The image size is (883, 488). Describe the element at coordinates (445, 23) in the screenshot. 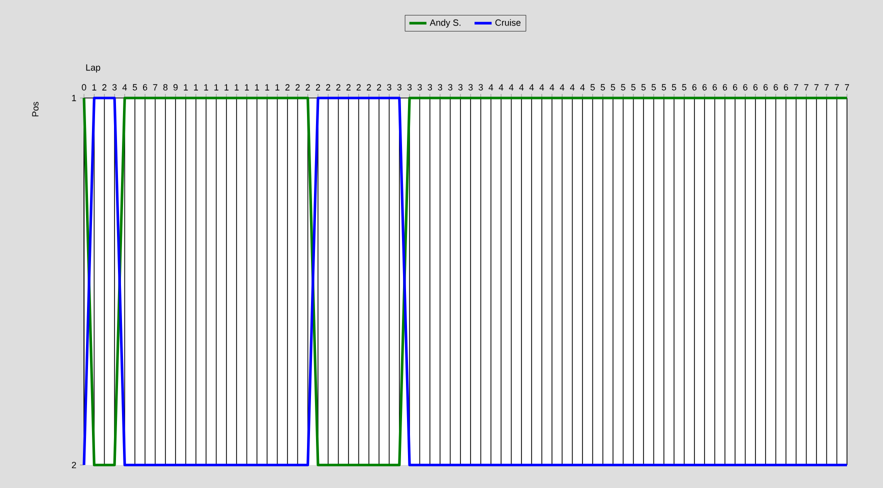

I see `legend-label: Andy S.` at that location.